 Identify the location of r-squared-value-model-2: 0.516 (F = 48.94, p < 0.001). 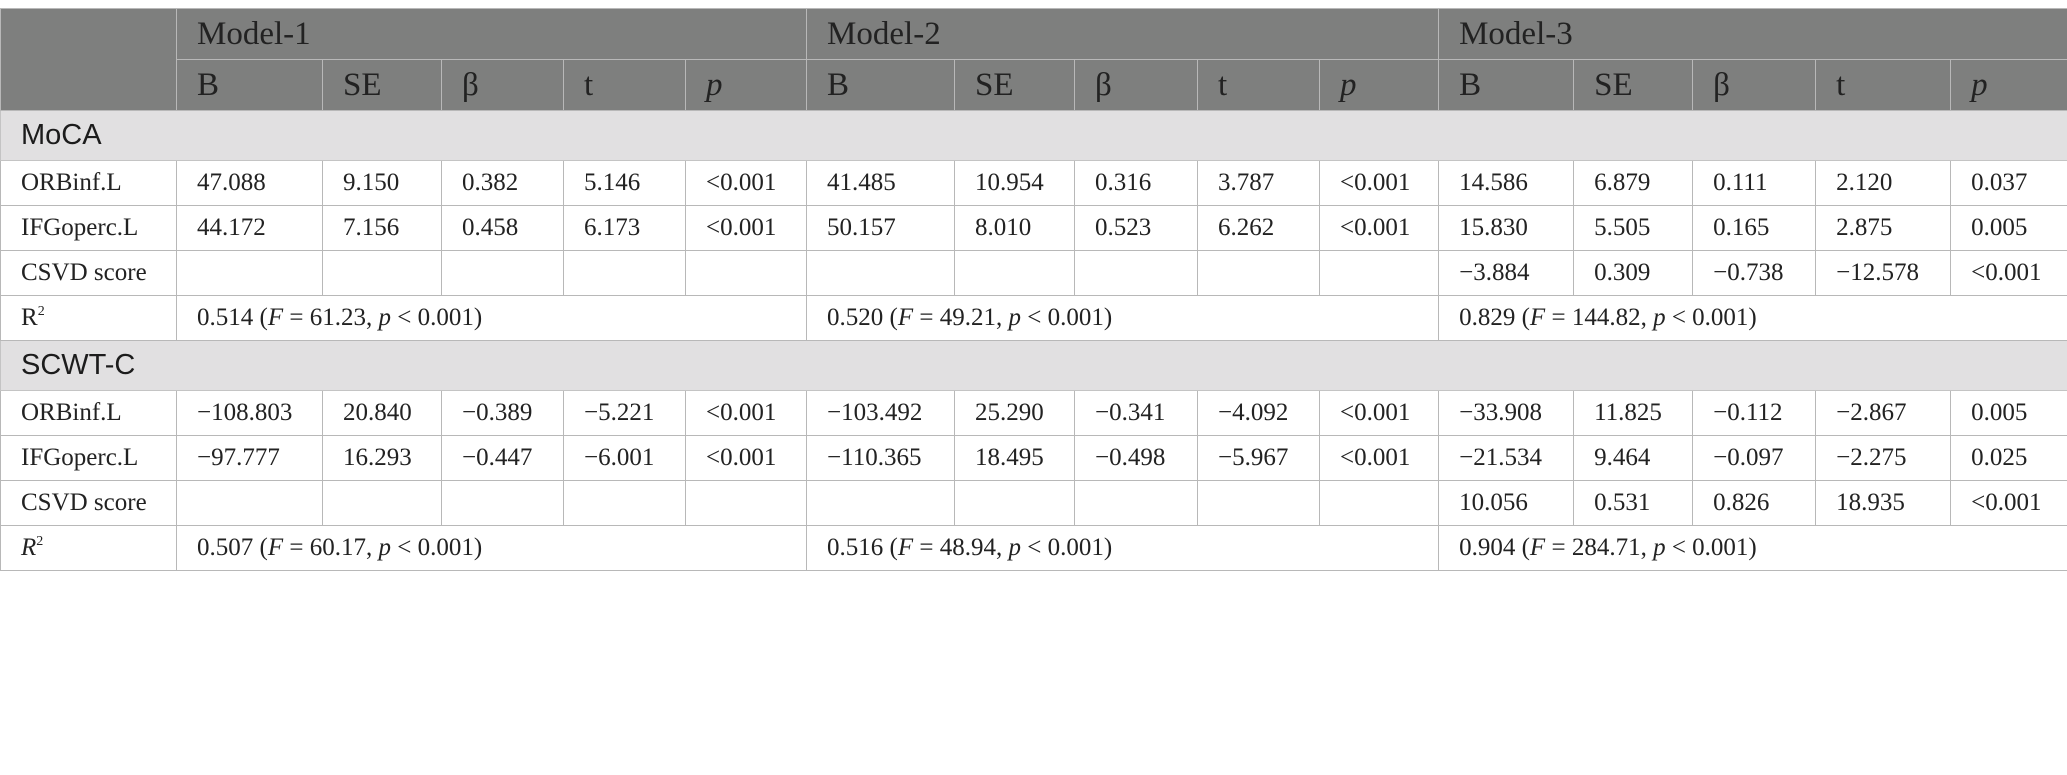
(1123, 548).